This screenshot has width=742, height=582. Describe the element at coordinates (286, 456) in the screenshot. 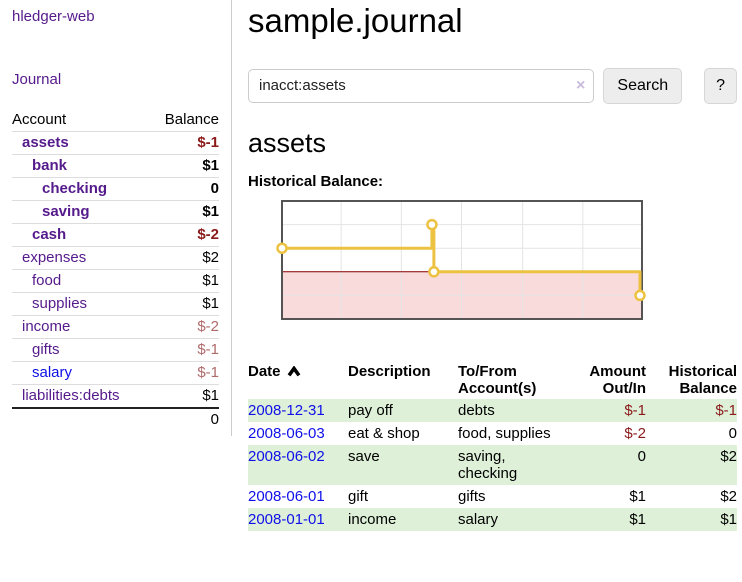

I see `transaction-date-link: 2008-06-02` at that location.